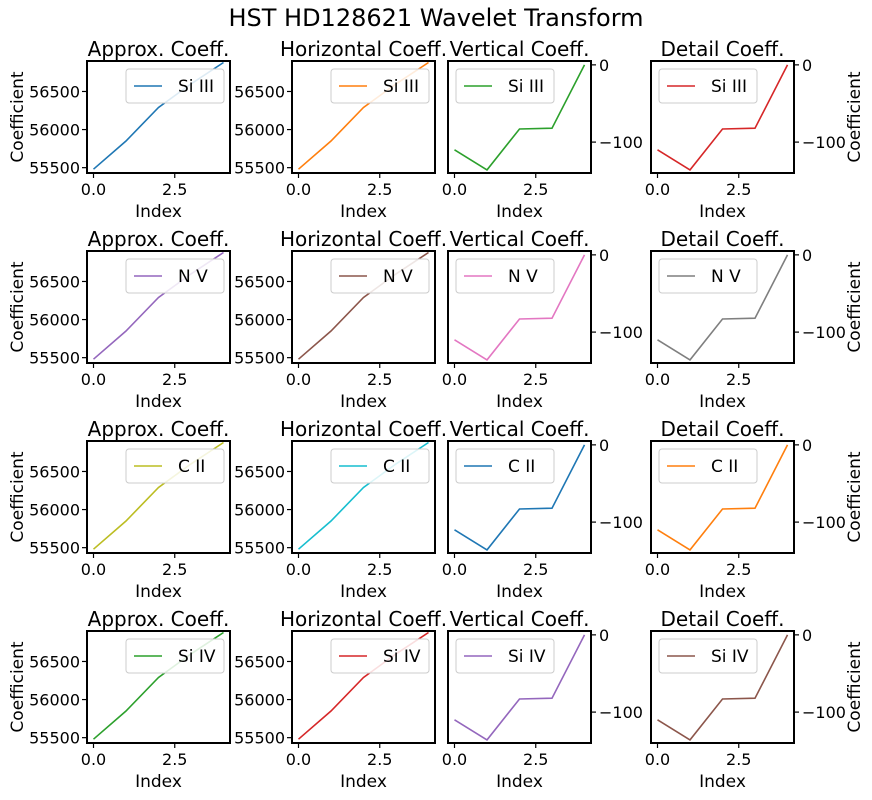 This screenshot has width=872, height=800. I want to click on subplot: Vertical Coeff. 0.0 2.5 −100 0 Index N V, so click(542, 319).